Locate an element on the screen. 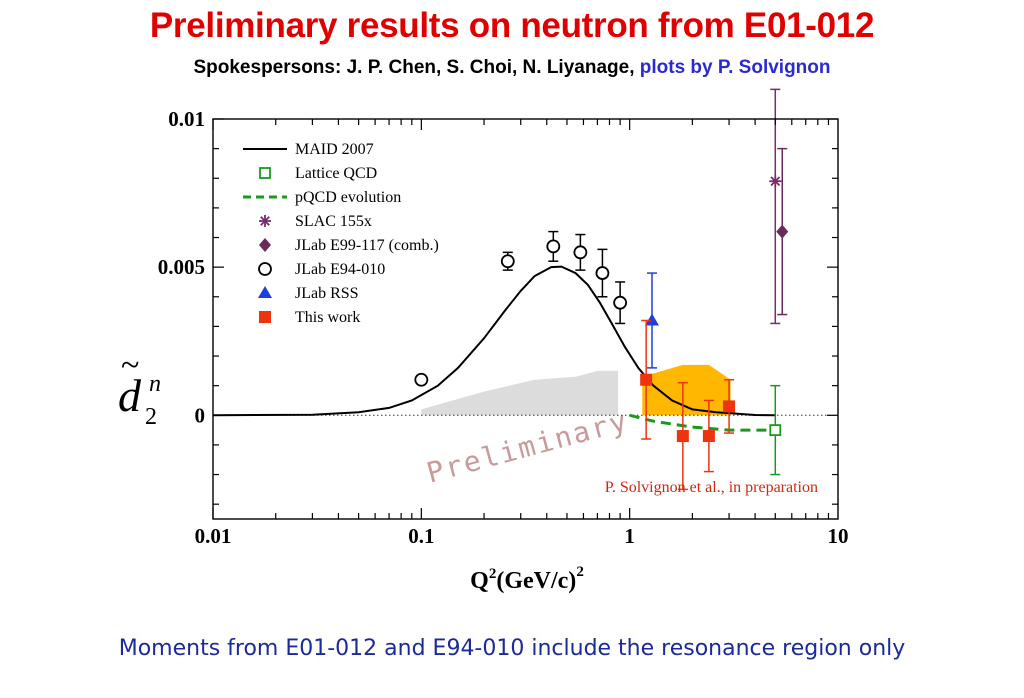  y-axis-label: d ~ n 2 is located at coordinates (139, 388).